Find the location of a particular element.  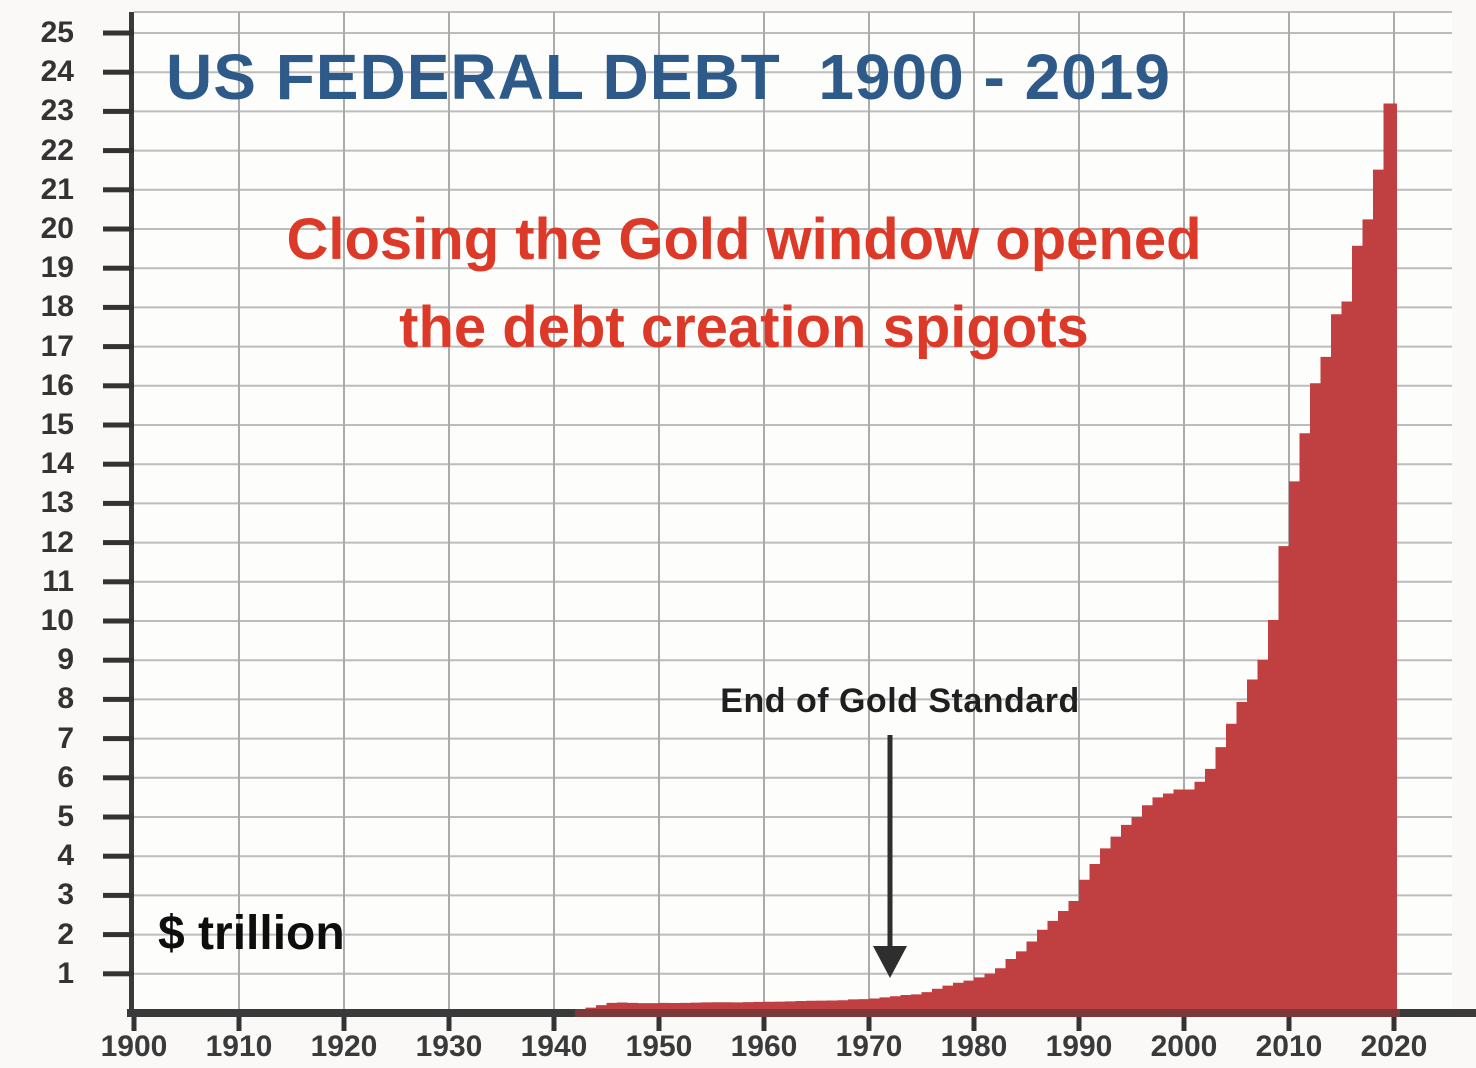

gold-standard-arrow-head is located at coordinates (890, 962).